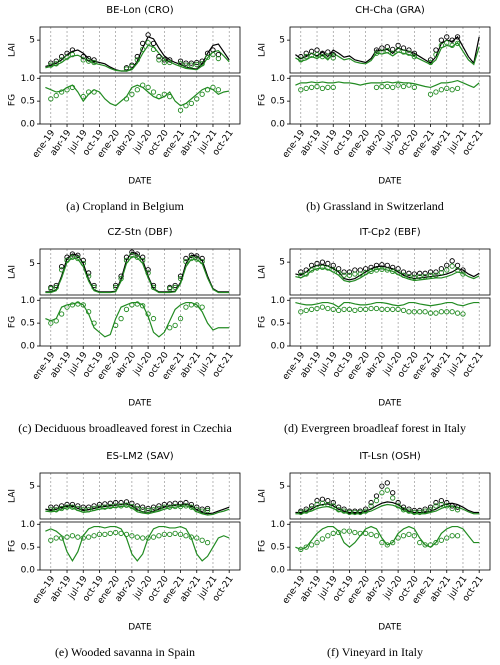 The height and width of the screenshot is (665, 500). Describe the element at coordinates (389, 232) in the screenshot. I see `panel-title: IT-Cp2 (EBF)` at that location.